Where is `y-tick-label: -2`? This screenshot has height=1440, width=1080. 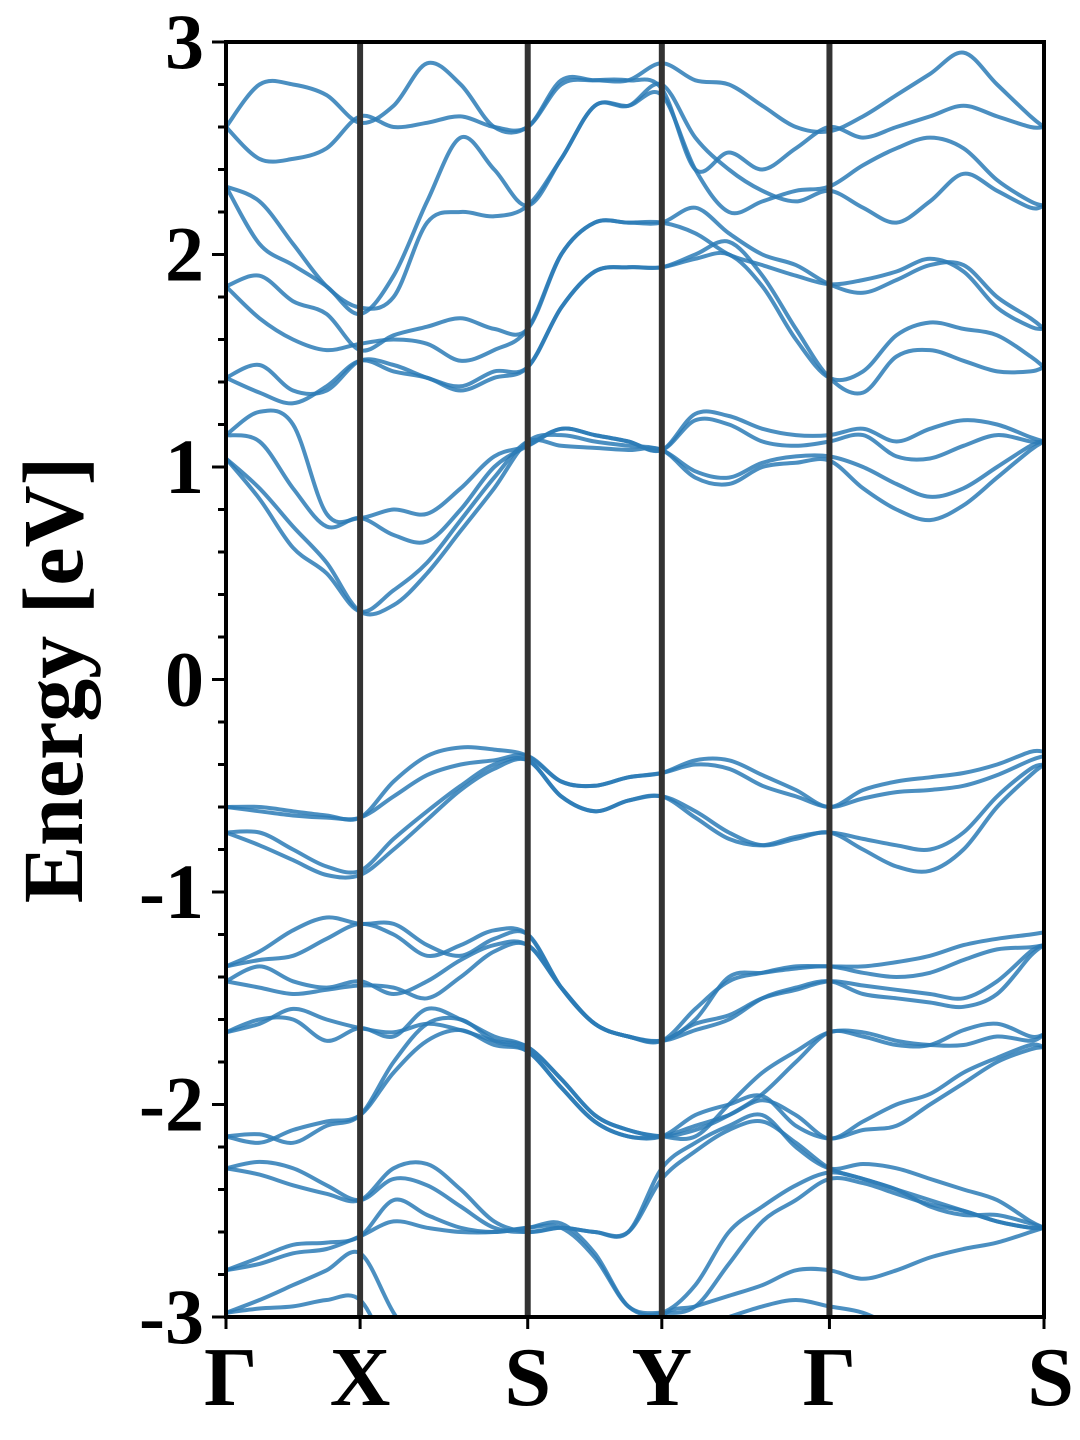 y-tick-label: -2 is located at coordinates (171, 1104).